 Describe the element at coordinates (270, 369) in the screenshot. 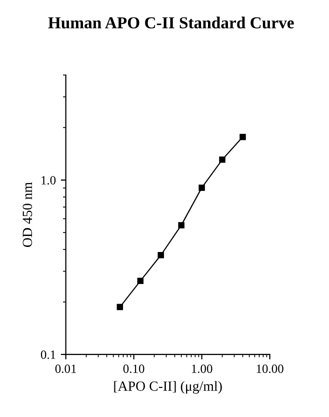

I see `x-tick-label: 10.00` at that location.